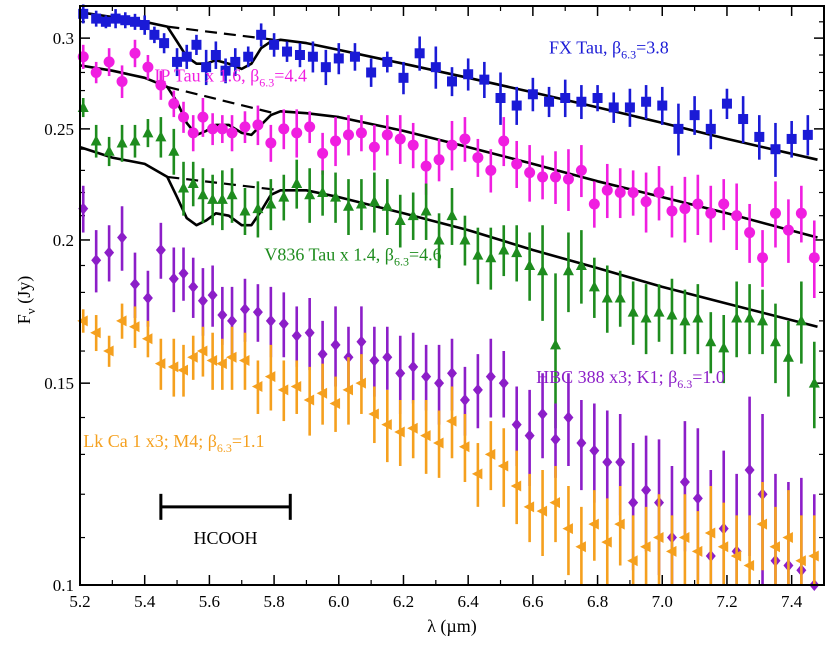  What do you see at coordinates (145, 601) in the screenshot?
I see `x-tick-label: 5.4` at bounding box center [145, 601].